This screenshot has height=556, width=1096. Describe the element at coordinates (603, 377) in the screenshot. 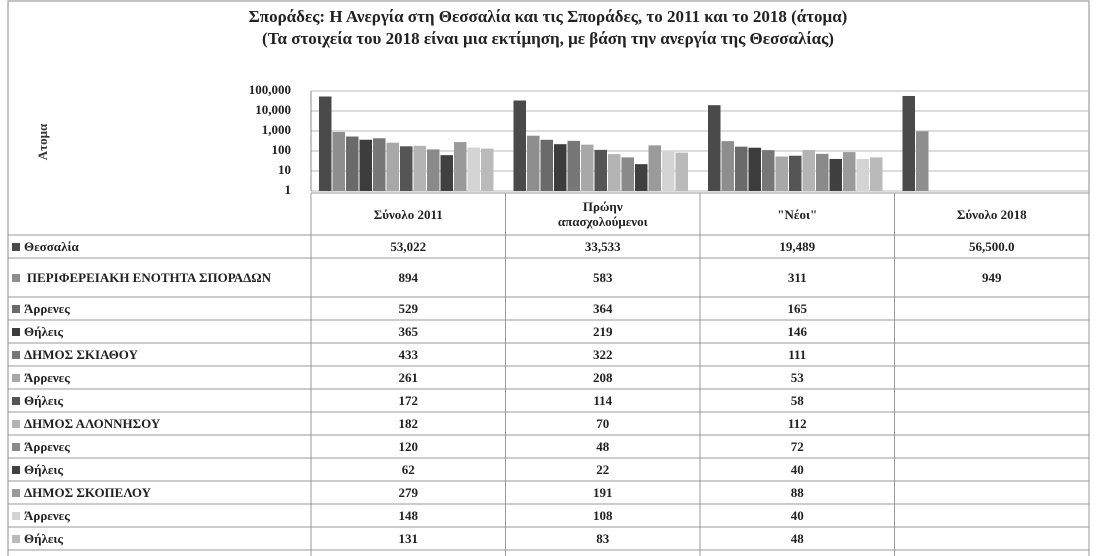

I see `table-value: 208` at that location.